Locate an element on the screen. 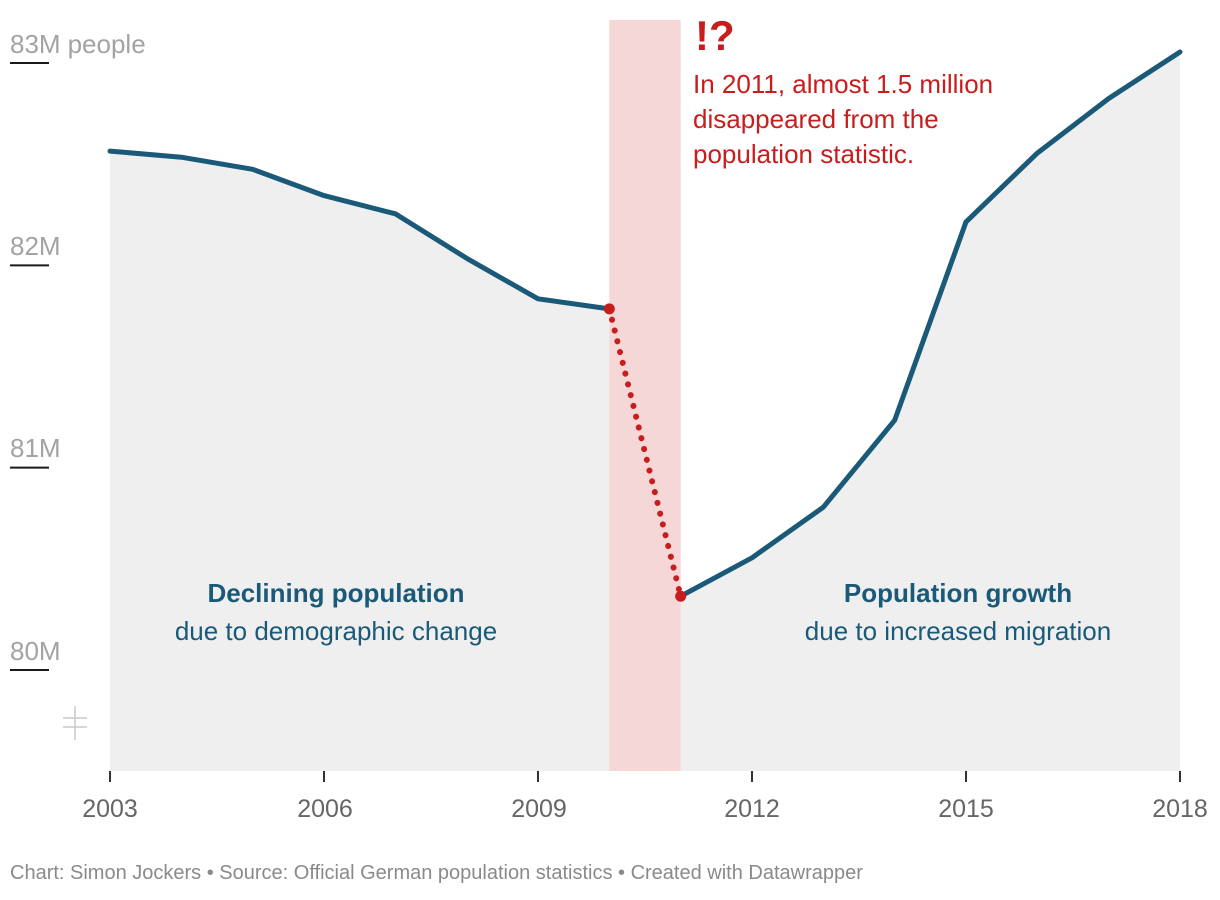  data-point-2011 is located at coordinates (681, 596).